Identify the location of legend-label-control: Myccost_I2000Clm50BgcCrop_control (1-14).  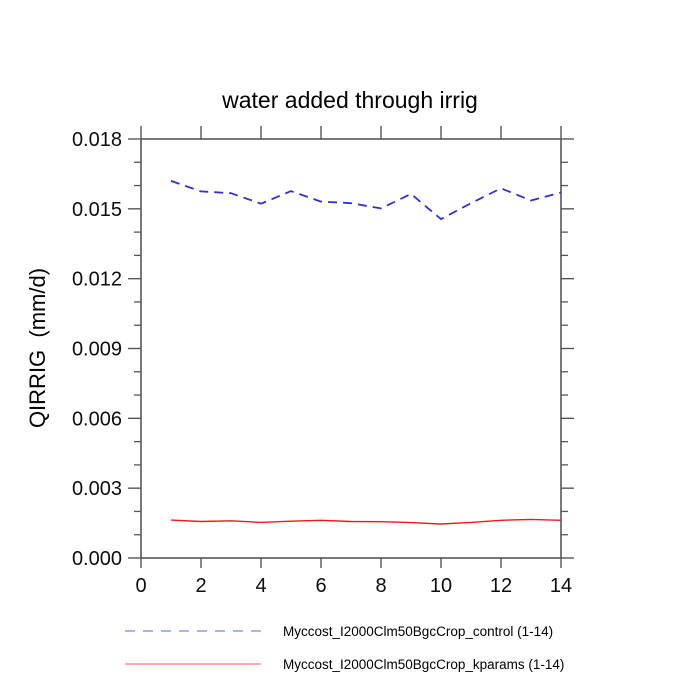
(418, 631).